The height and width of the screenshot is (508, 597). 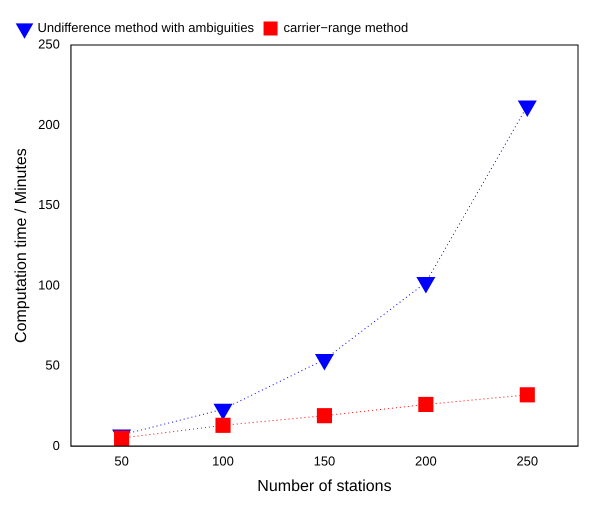 What do you see at coordinates (426, 461) in the screenshot?
I see `x-tick-label: 200` at bounding box center [426, 461].